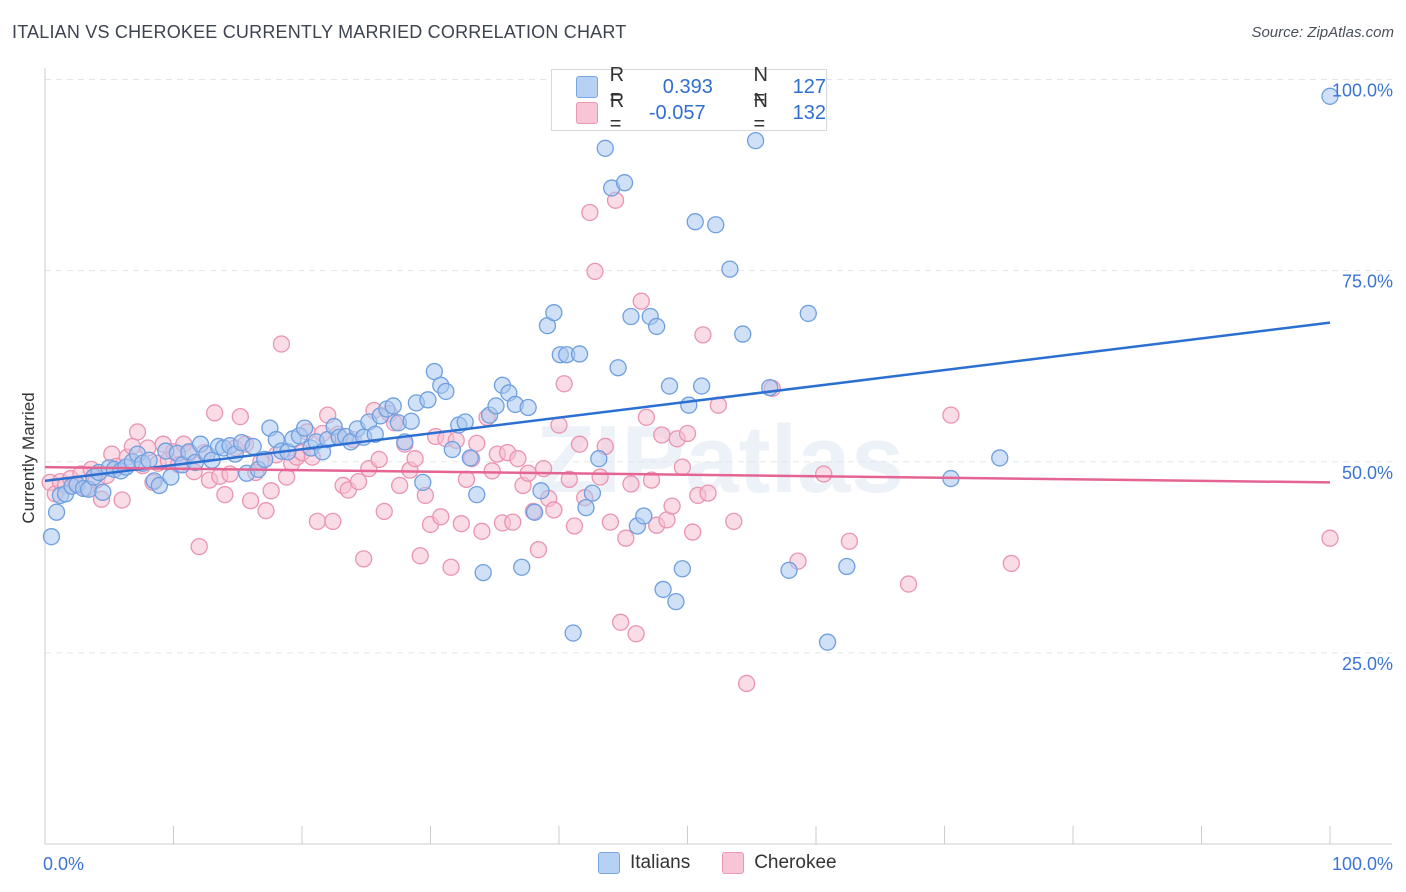  Describe the element at coordinates (660, 862) in the screenshot. I see `legend-label-italians: Italians` at that location.